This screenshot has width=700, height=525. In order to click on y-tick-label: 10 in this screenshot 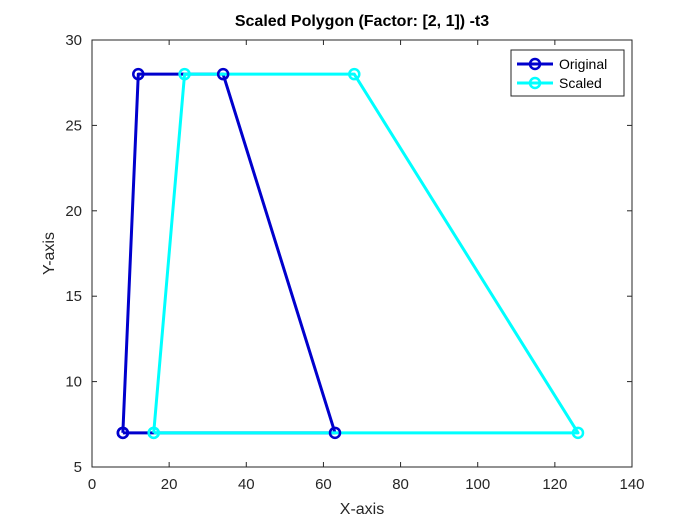, I will do `click(73, 382)`.